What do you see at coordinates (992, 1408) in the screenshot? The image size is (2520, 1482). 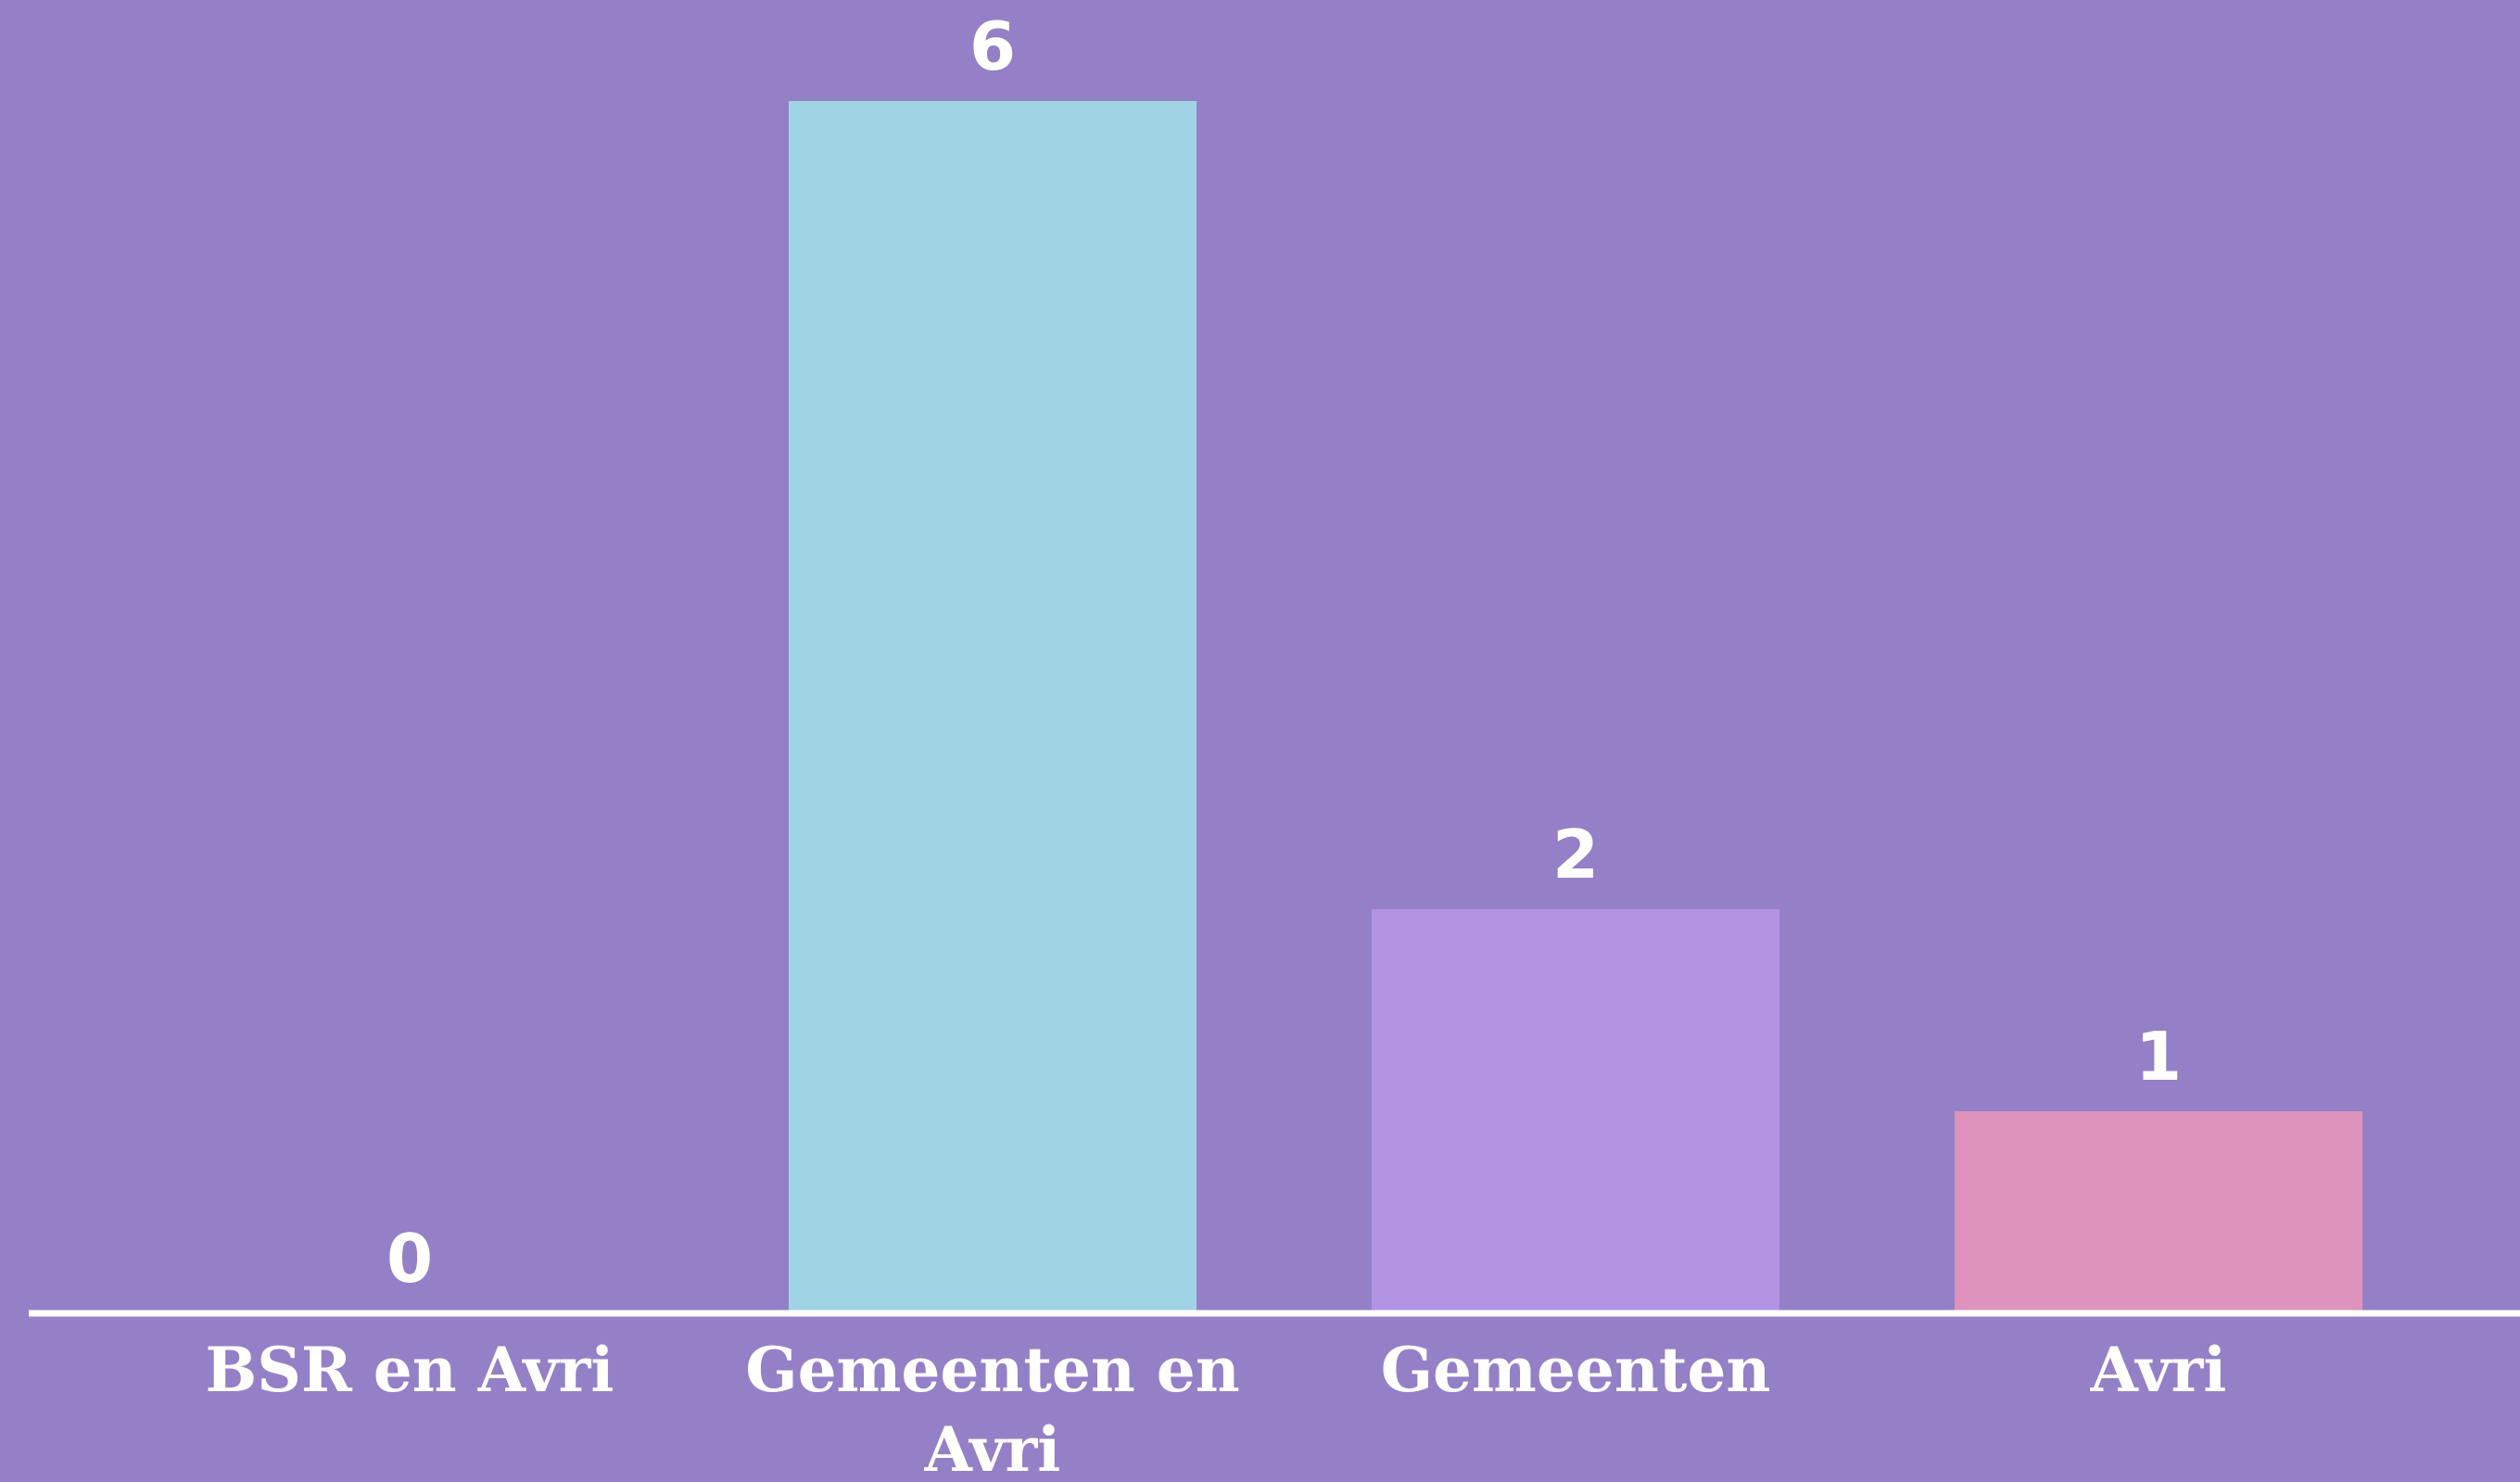 I see `x-tick-label: Gemeenten en Avri` at bounding box center [992, 1408].